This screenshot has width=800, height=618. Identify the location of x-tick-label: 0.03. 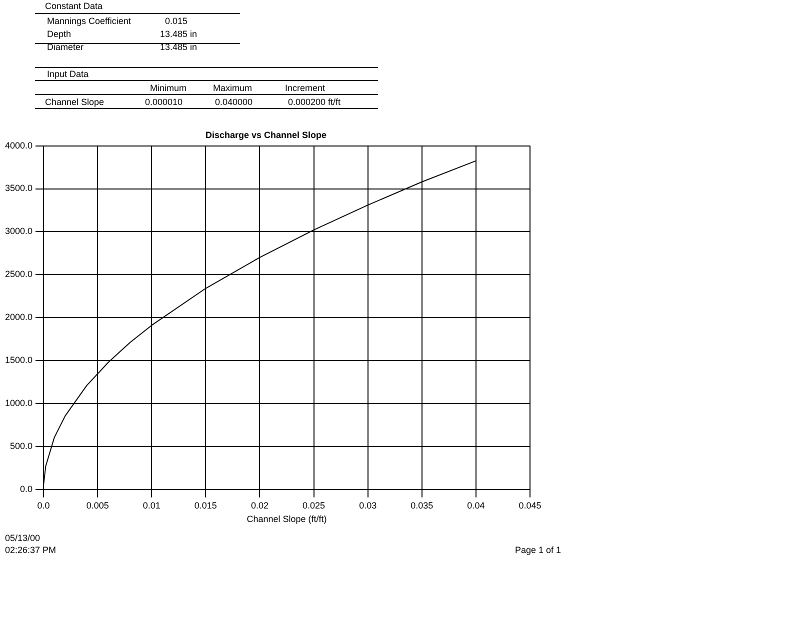
(368, 505).